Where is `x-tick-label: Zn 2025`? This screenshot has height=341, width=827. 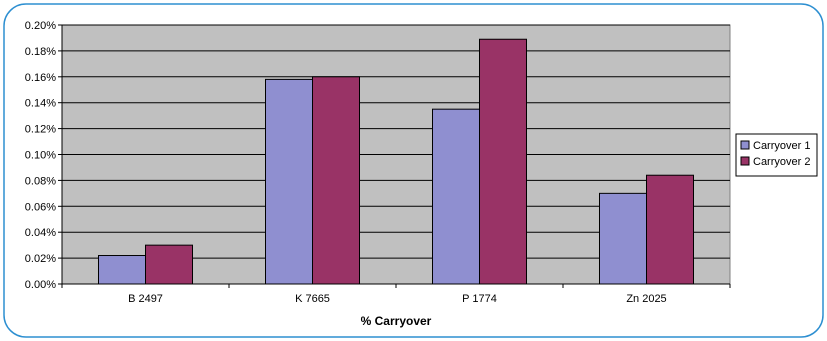
x-tick-label: Zn 2025 is located at coordinates (646, 299).